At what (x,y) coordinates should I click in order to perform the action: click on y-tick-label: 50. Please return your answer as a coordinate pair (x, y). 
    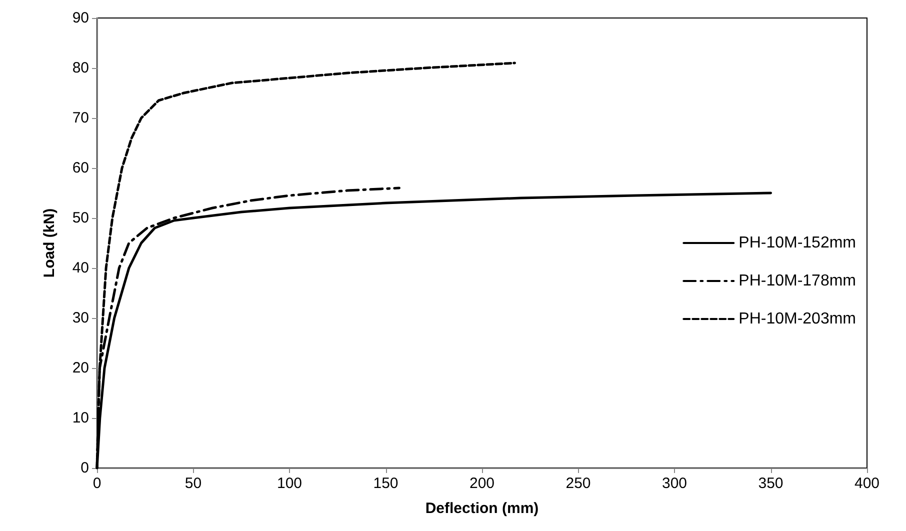
    Looking at the image, I should click on (80, 218).